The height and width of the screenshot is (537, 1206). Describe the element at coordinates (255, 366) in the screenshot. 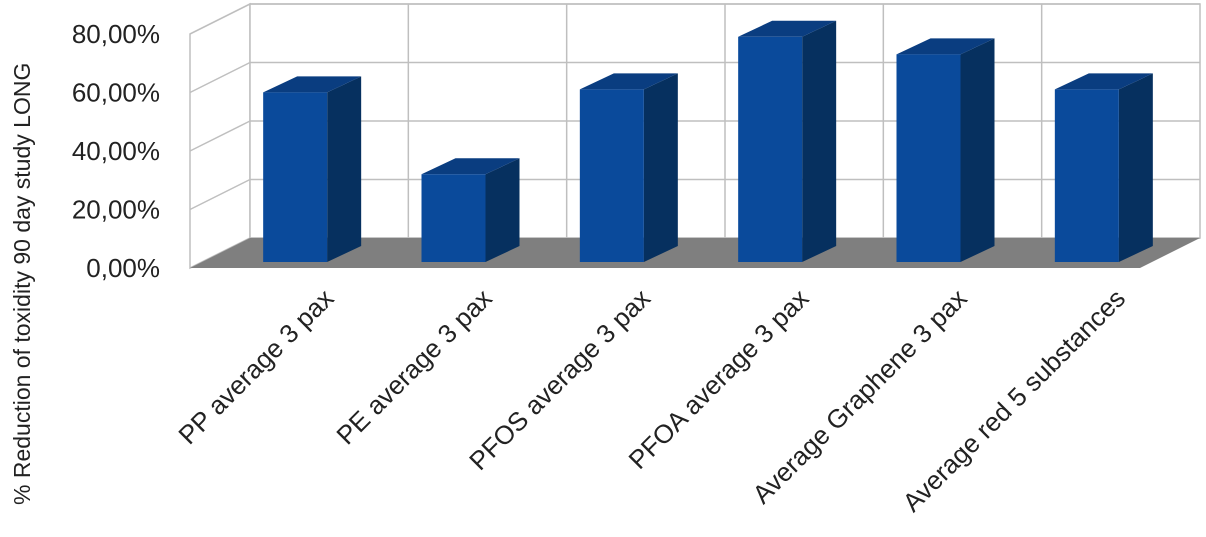

I see `x-category-label: PP average 3 pax` at that location.